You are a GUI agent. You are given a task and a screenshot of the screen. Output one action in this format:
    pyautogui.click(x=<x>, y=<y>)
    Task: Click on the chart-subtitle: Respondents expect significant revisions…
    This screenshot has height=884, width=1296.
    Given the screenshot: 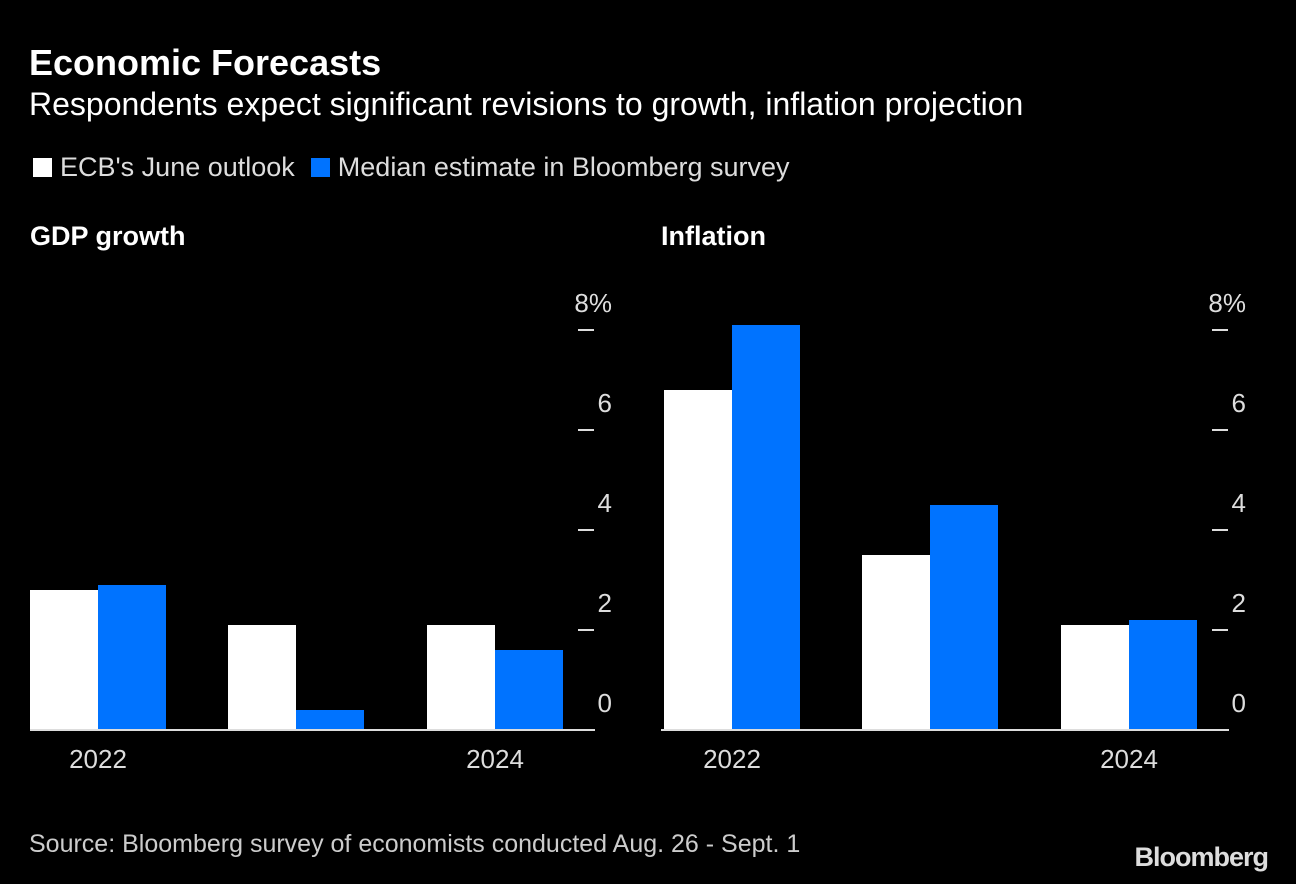 What is the action you would take?
    pyautogui.click(x=526, y=104)
    